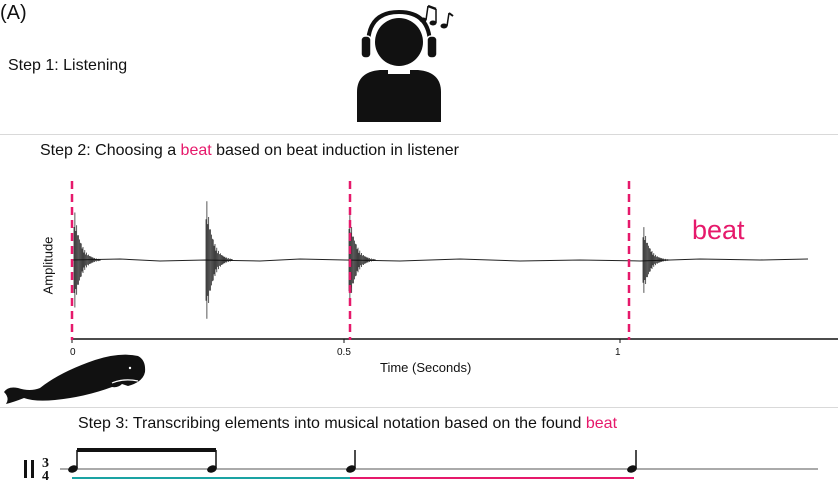 The width and height of the screenshot is (838, 480). I want to click on step2-suffix: based on beat induction in listener, so click(335, 150).